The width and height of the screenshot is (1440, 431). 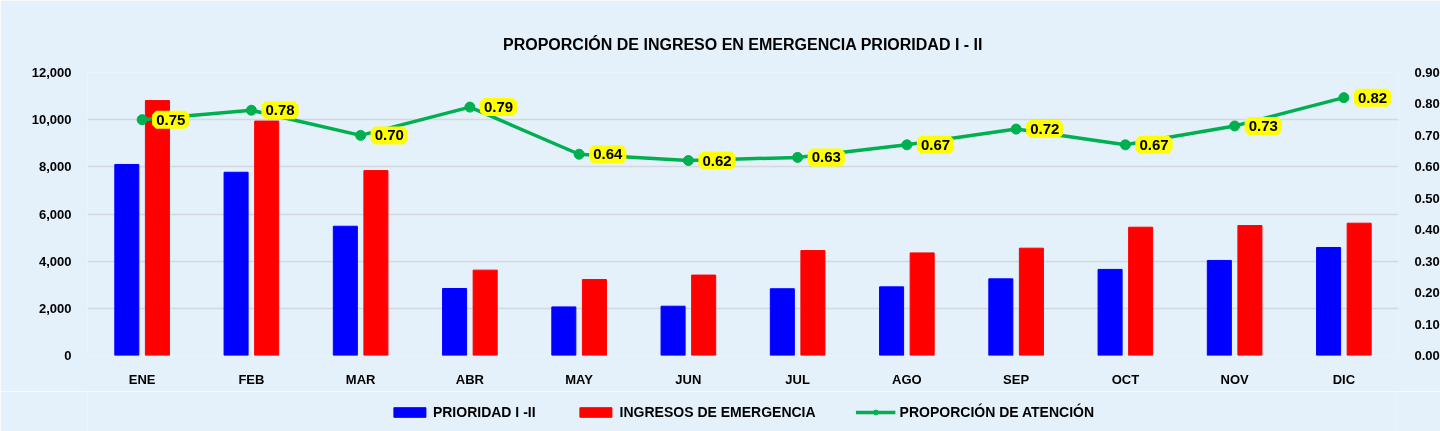 What do you see at coordinates (1235, 379) in the screenshot?
I see `x-tick-label: NOV` at bounding box center [1235, 379].